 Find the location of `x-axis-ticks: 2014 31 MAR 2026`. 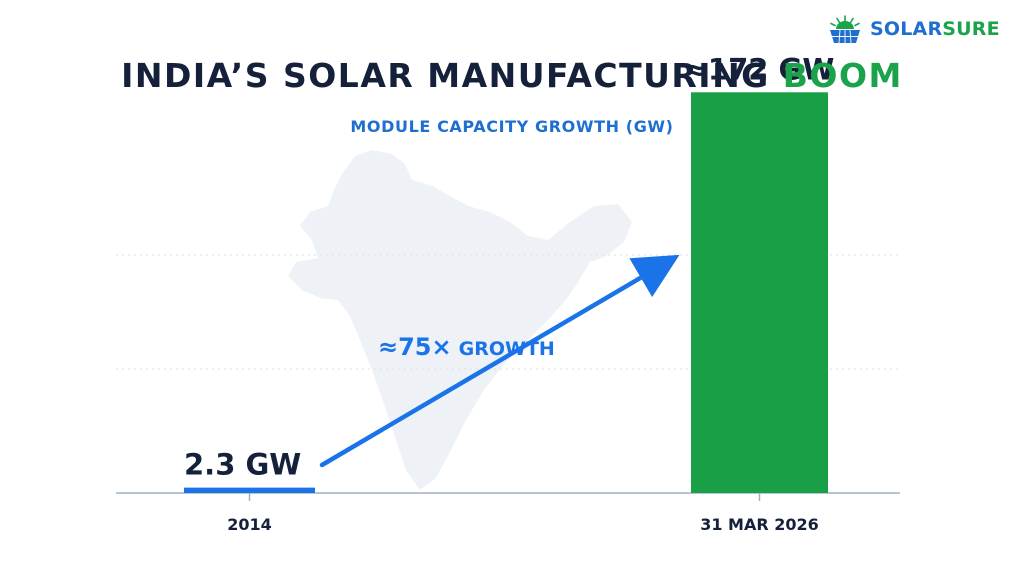

x-axis-ticks: 2014 31 MAR 2026 is located at coordinates (523, 513).